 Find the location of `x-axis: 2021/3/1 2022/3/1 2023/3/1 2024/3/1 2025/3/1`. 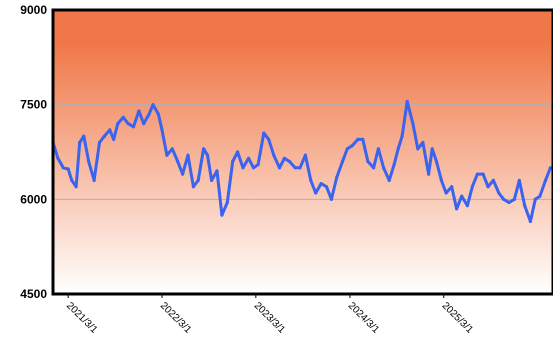

x-axis: 2021/3/1 2022/3/1 2023/3/1 2024/3/1 2025/3/1 is located at coordinates (269, 315).